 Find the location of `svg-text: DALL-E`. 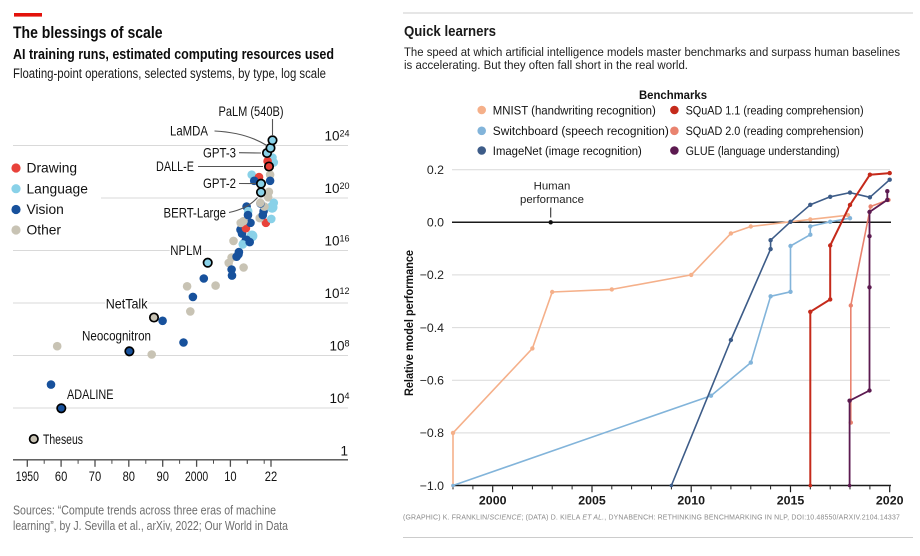

svg-text: DALL-E is located at coordinates (175, 166).